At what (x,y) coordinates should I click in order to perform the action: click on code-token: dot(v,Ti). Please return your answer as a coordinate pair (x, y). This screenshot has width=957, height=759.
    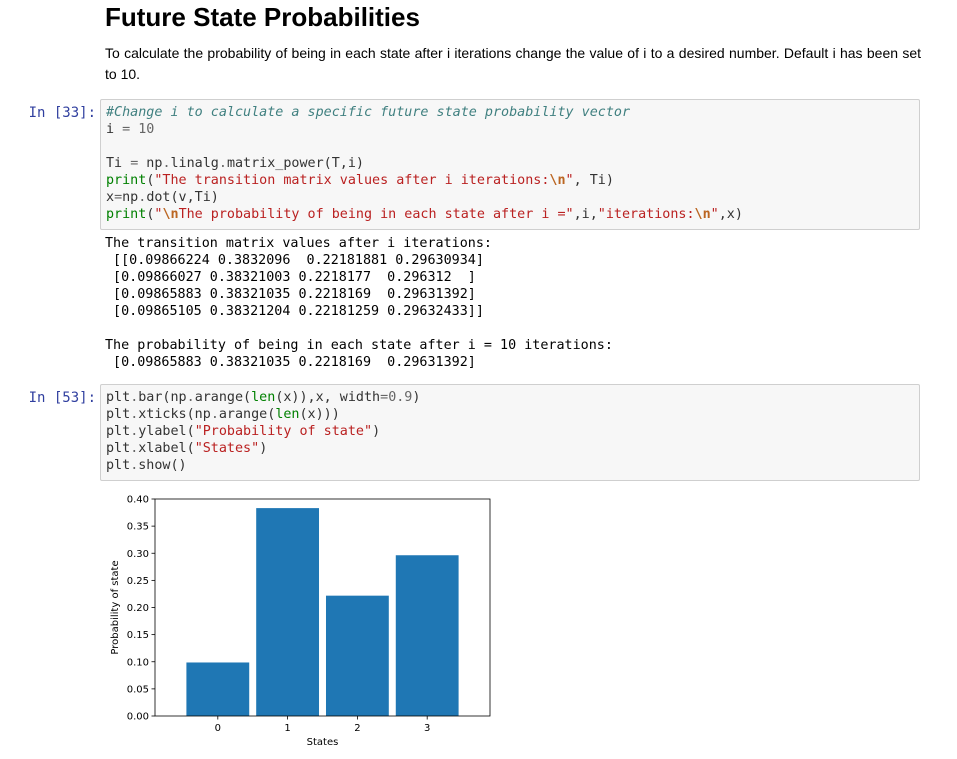
    Looking at the image, I should click on (182, 197).